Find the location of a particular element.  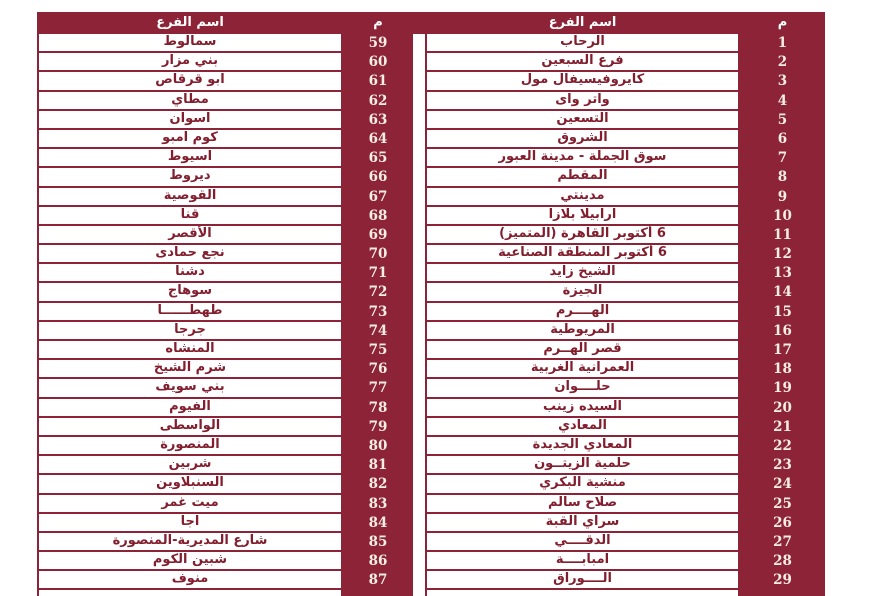

branch-number-cell: 6 is located at coordinates (782, 139).